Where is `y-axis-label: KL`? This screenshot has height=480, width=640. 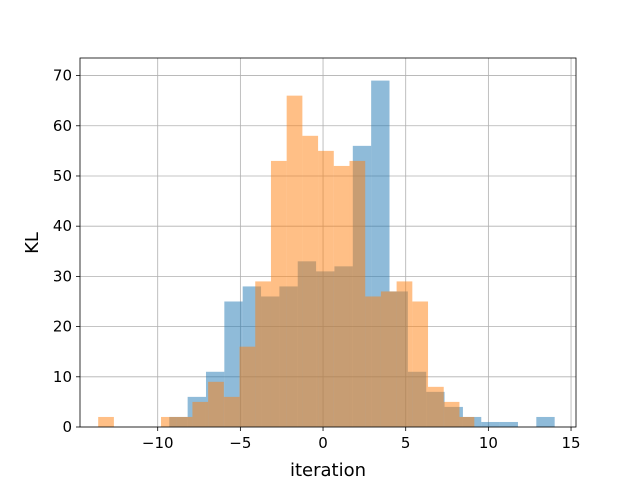 y-axis-label: KL is located at coordinates (32, 243).